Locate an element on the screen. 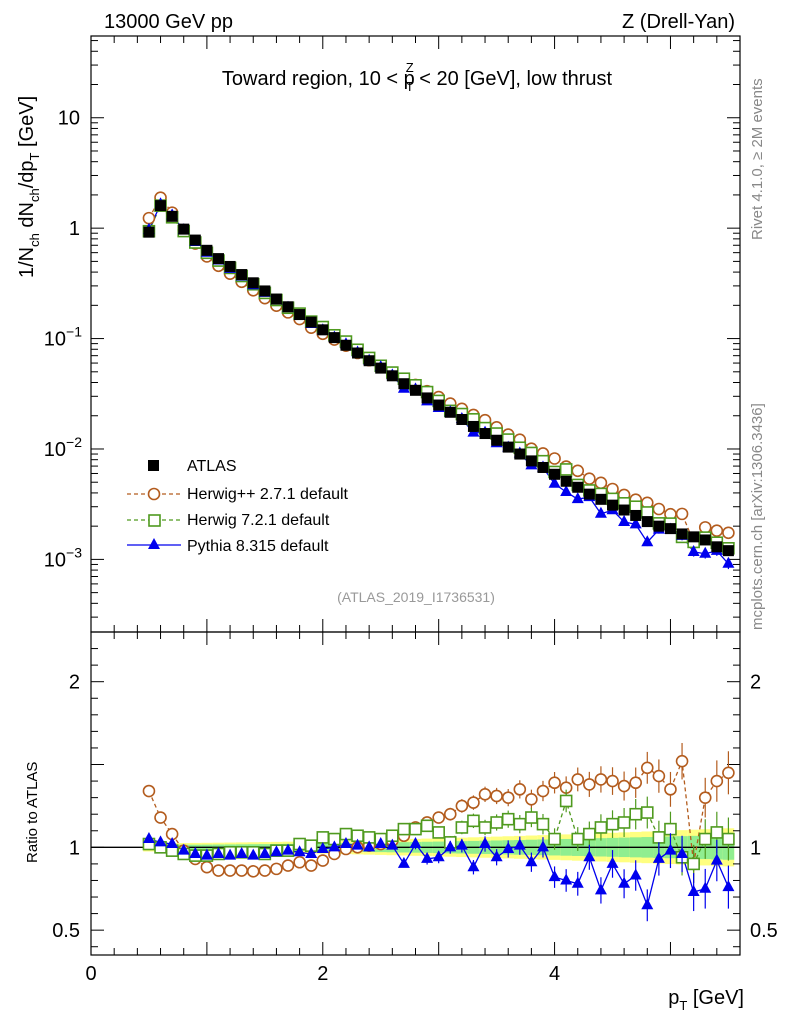  xlabel: pT [GeV] is located at coordinates (706, 1000).